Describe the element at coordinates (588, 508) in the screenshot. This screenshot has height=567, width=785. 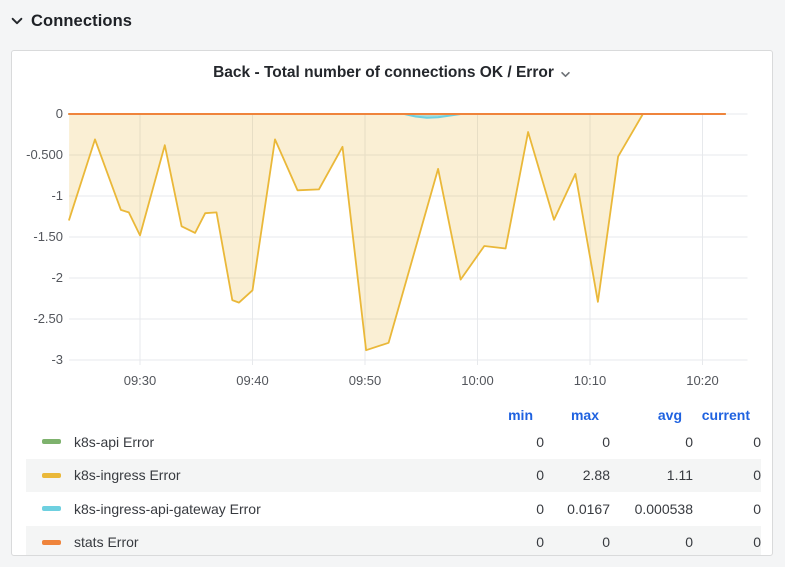
I see `series-max-value: 0.0167` at that location.